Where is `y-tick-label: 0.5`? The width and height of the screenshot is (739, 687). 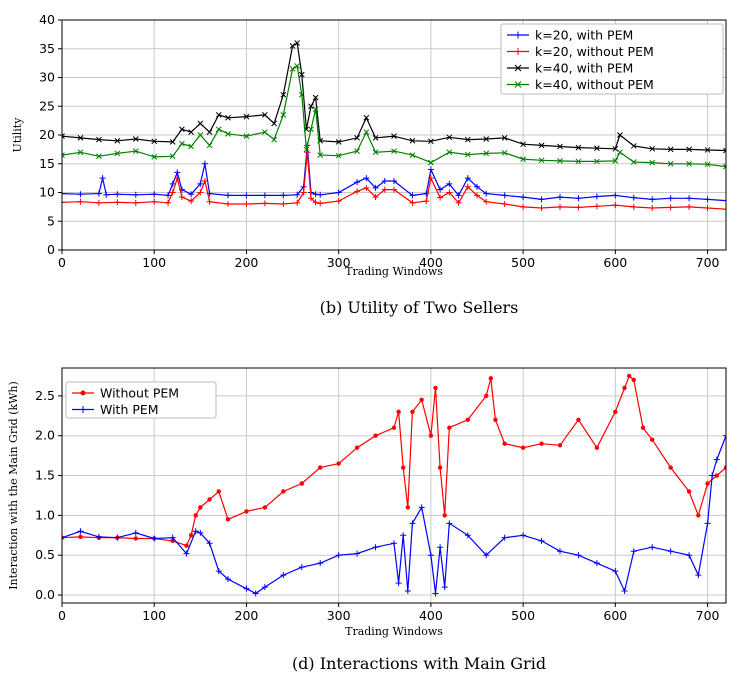
y-tick-label: 0.5 is located at coordinates (45, 554).